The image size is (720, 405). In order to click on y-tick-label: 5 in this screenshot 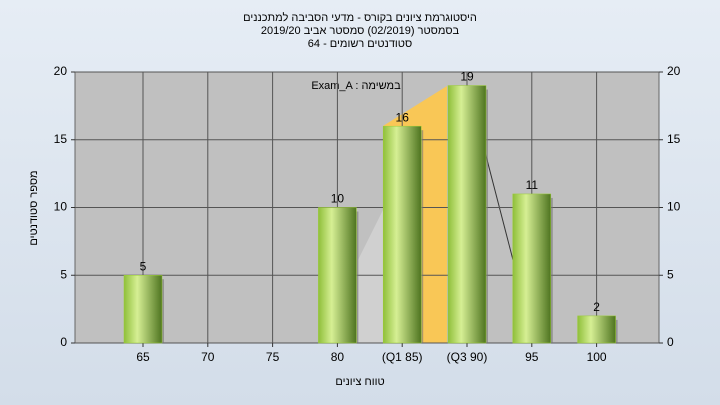, I will do `click(63, 274)`.